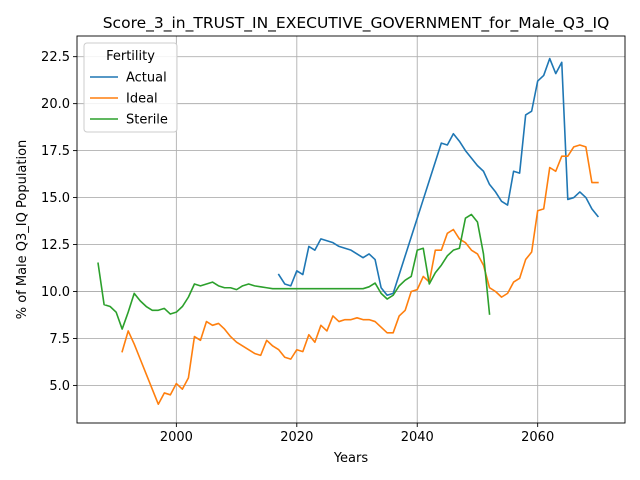 This screenshot has width=640, height=480. I want to click on legend-title: Fertility, so click(130, 56).